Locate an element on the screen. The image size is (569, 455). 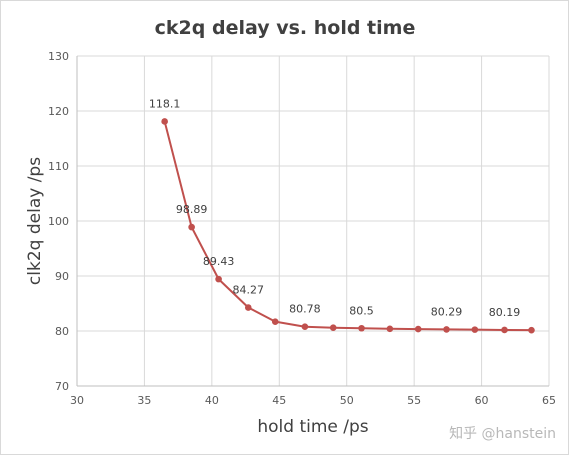
x-tick-label: 35 is located at coordinates (144, 400).